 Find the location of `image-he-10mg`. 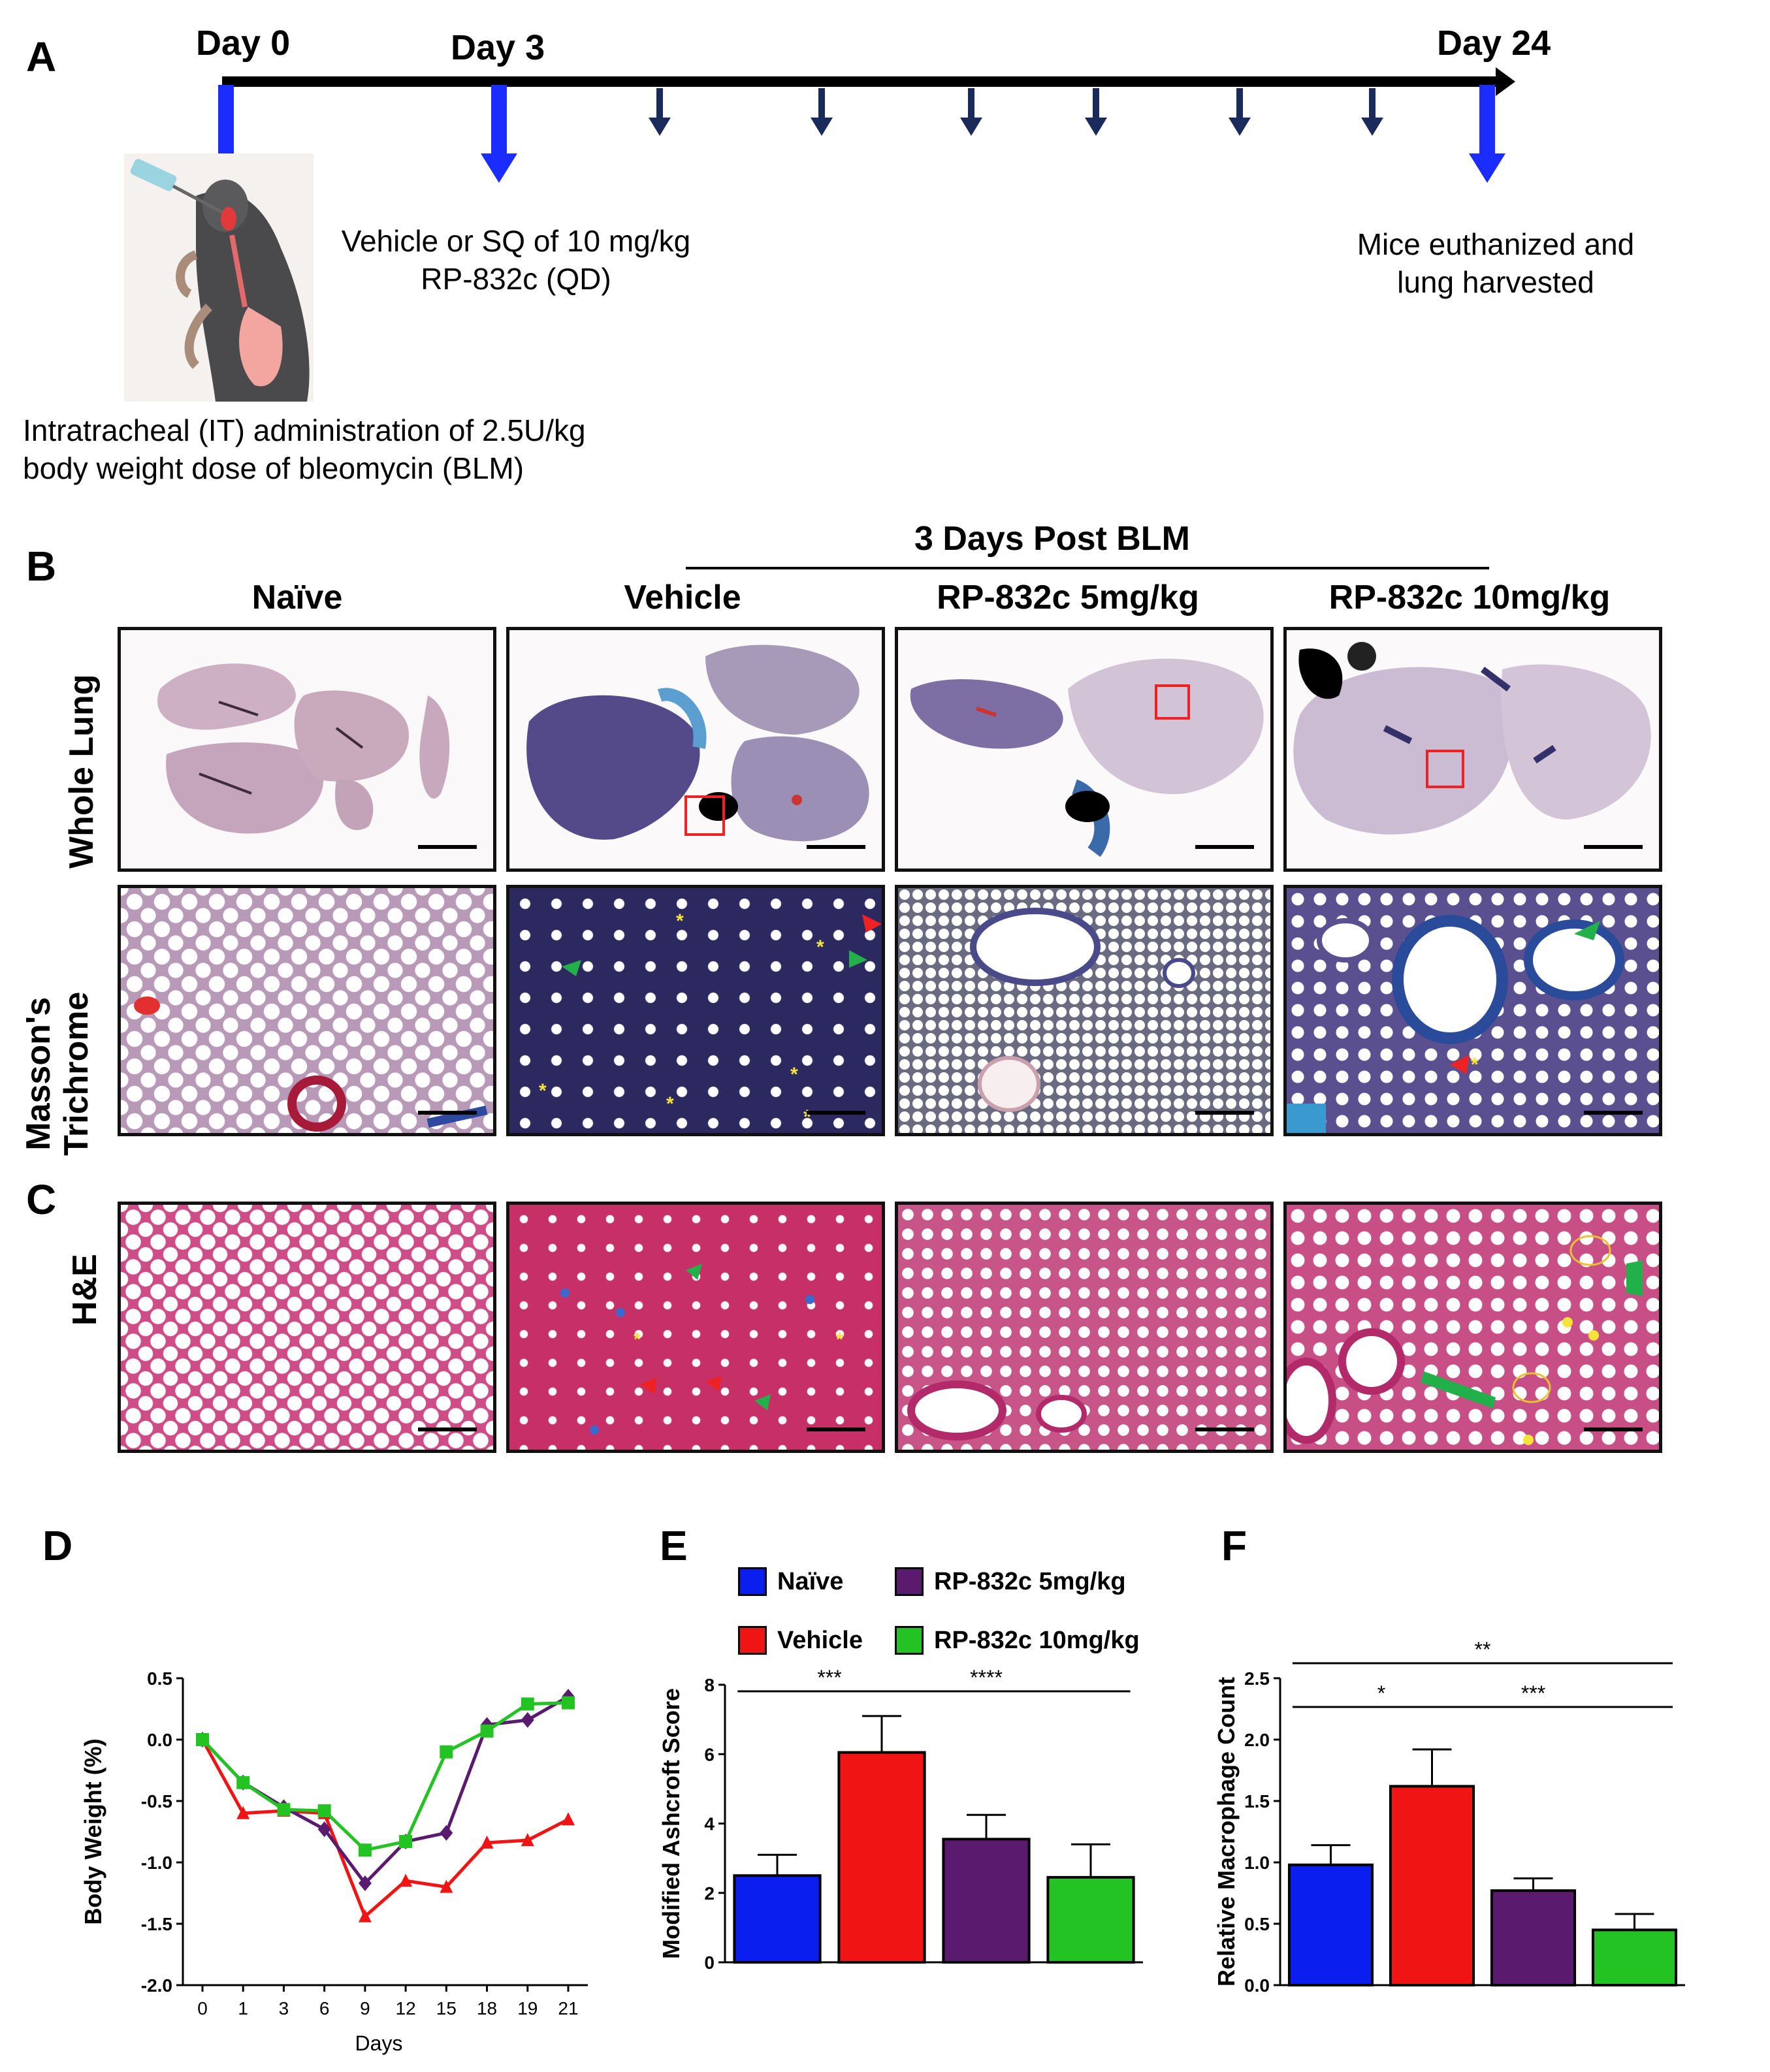

image-he-10mg is located at coordinates (1473, 1327).